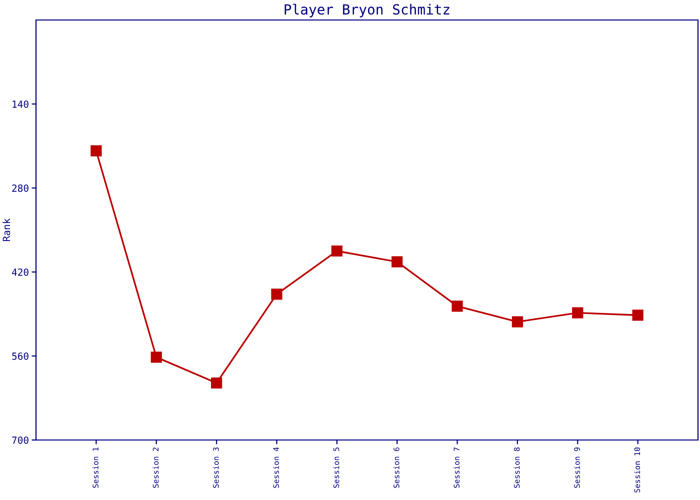 Image resolution: width=700 pixels, height=500 pixels. What do you see at coordinates (367, 11) in the screenshot?
I see `chart-title: Player Bryon Schmitz` at bounding box center [367, 11].